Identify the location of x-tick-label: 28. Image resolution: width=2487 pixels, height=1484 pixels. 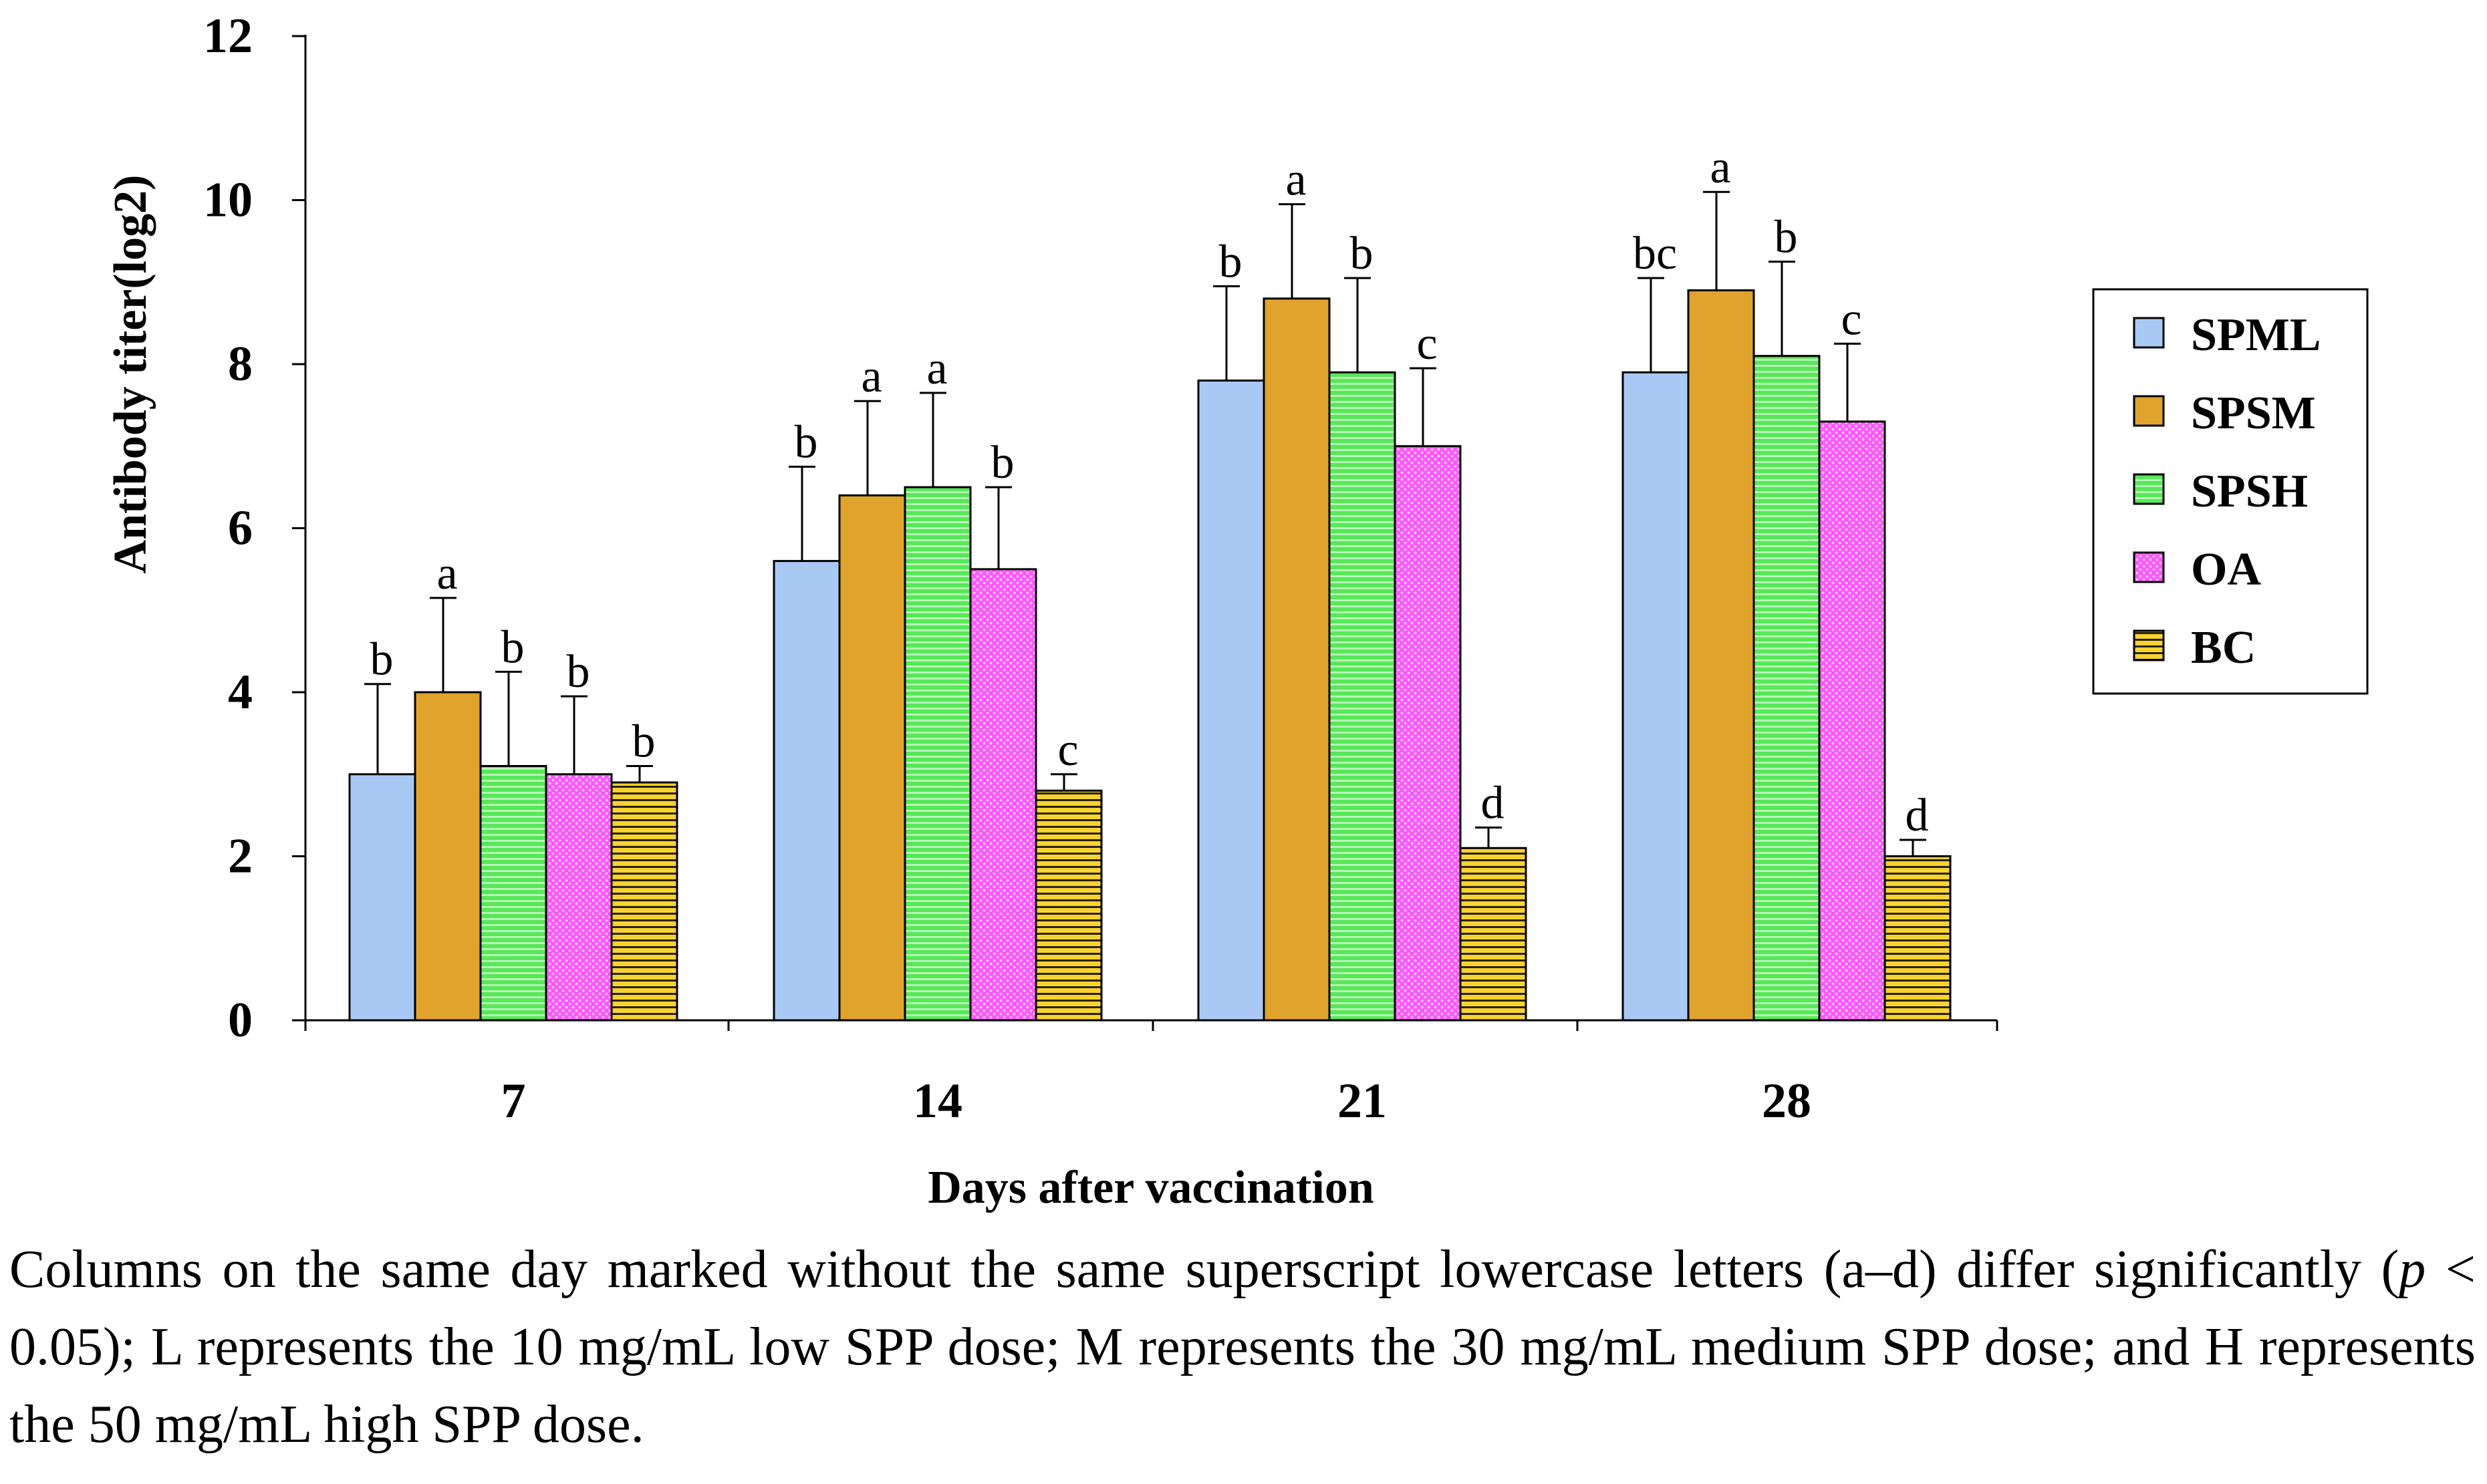
(1786, 1101).